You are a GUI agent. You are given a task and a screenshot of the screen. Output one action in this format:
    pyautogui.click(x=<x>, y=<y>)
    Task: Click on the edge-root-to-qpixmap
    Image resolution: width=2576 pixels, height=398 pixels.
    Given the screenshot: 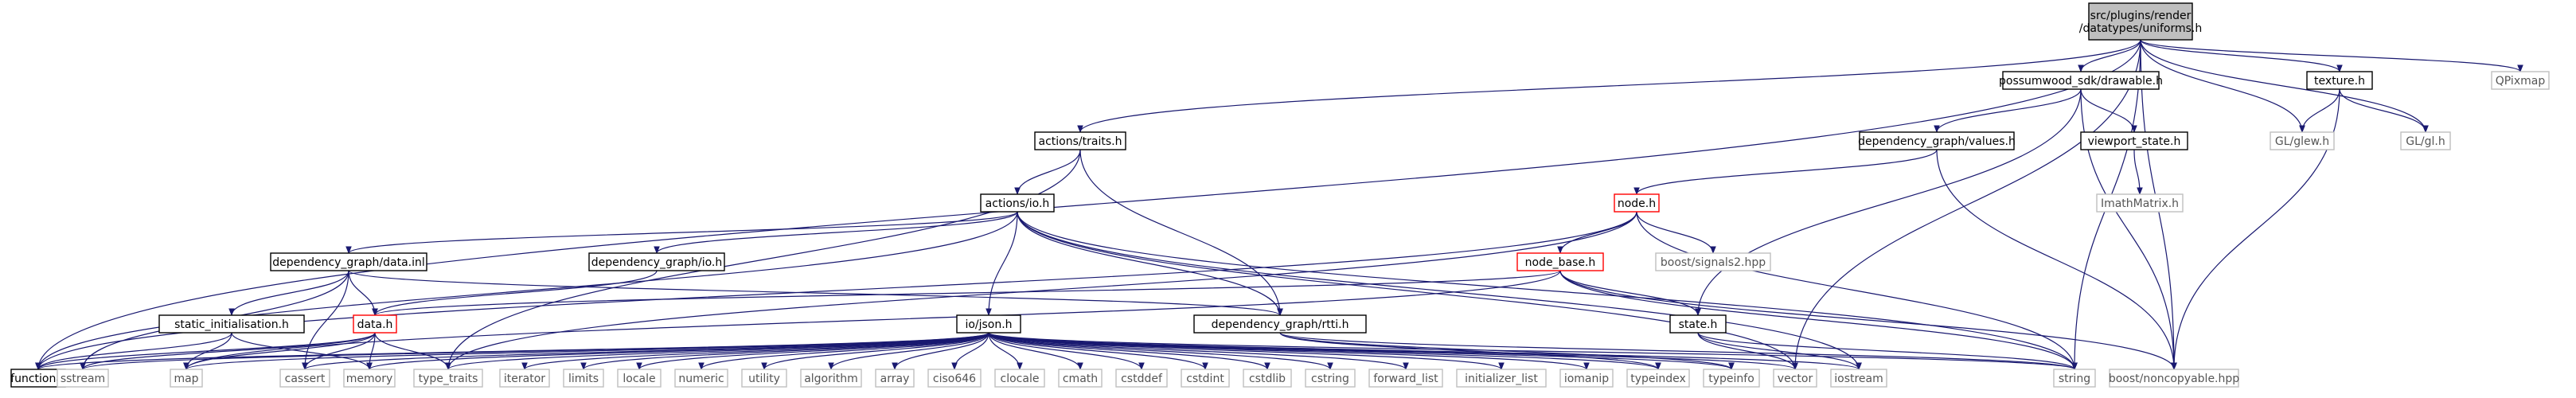 What is the action you would take?
    pyautogui.click(x=2331, y=56)
    